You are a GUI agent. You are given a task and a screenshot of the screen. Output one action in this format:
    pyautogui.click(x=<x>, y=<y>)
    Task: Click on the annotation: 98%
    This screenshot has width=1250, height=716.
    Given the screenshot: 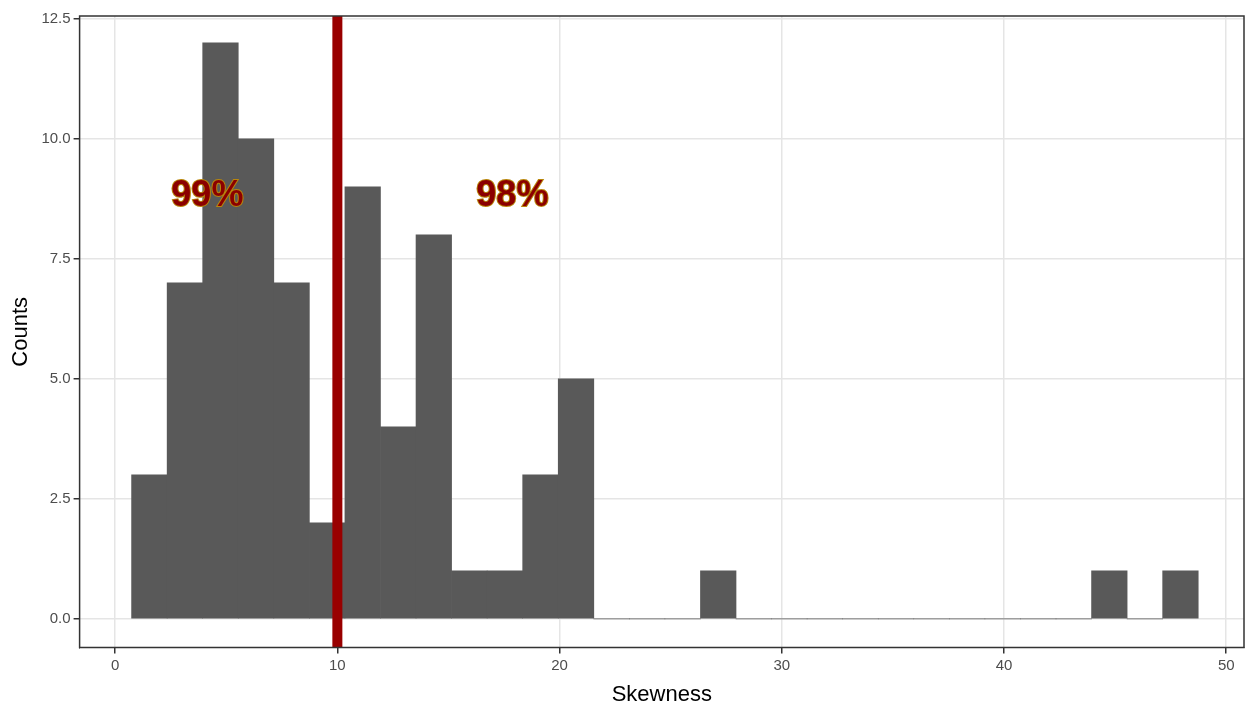 What is the action you would take?
    pyautogui.click(x=512, y=193)
    